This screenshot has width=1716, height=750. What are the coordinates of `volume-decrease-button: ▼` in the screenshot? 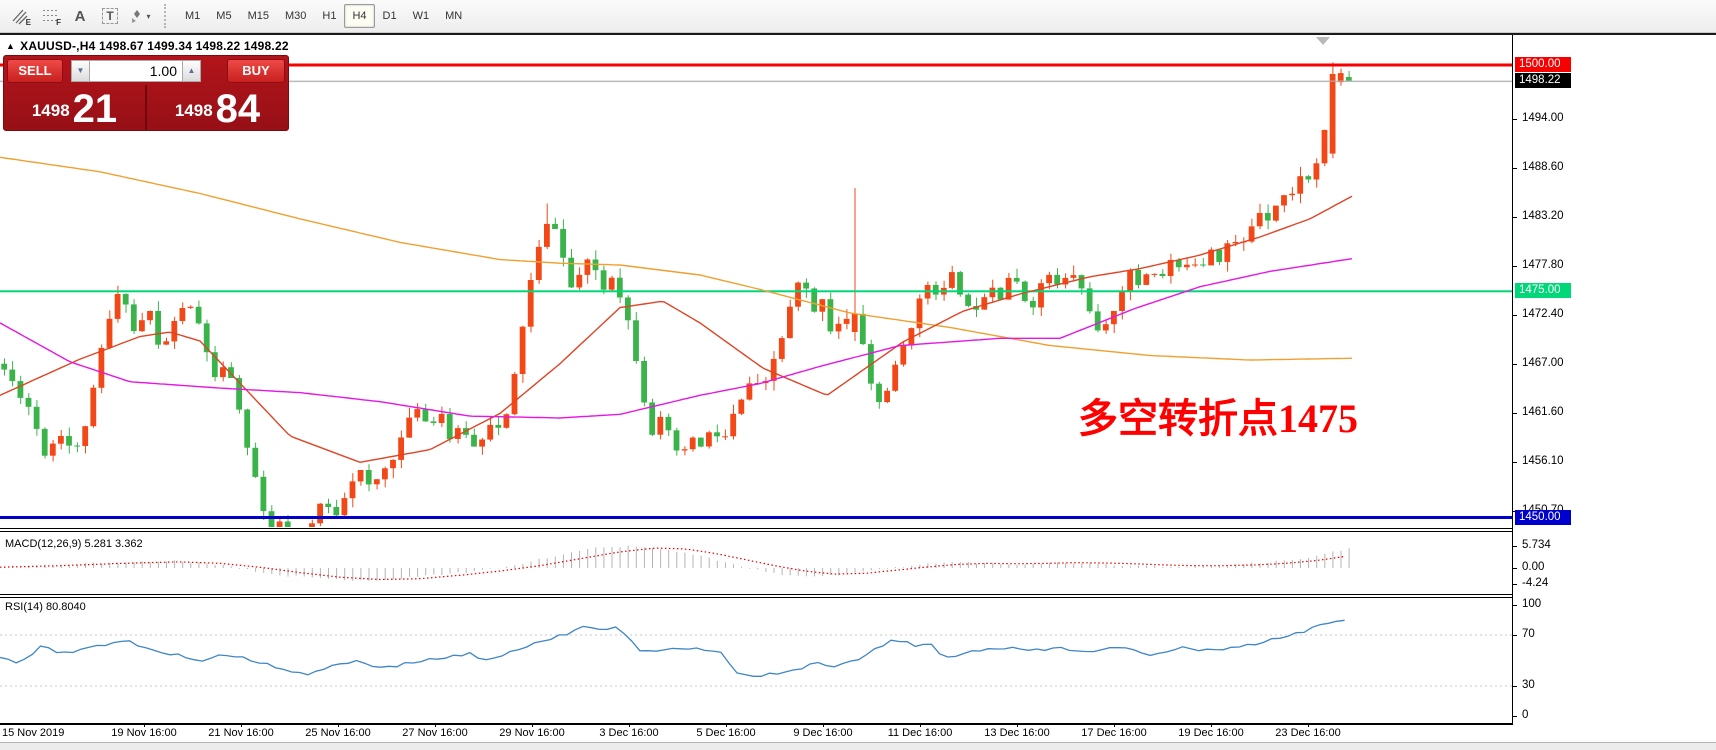 It's located at (80, 70).